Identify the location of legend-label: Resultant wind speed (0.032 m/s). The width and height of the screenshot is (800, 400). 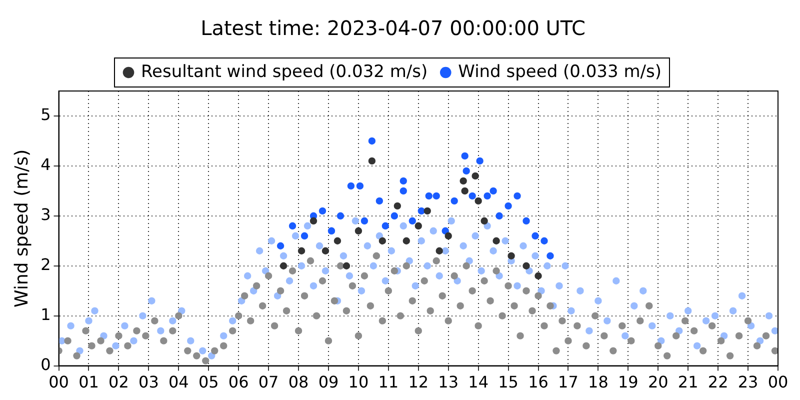
(284, 72).